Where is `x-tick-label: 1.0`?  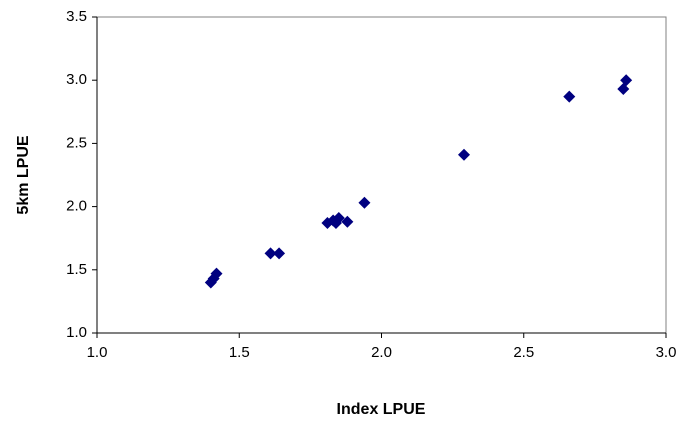 x-tick-label: 1.0 is located at coordinates (97, 352).